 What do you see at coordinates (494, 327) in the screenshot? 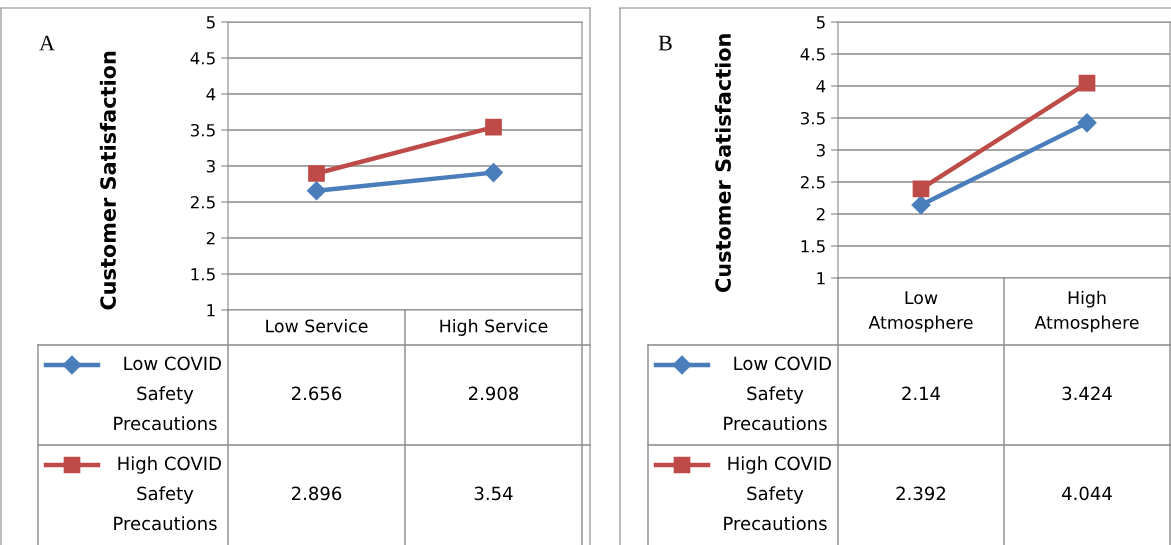
I see `x-tick-label: High Service` at bounding box center [494, 327].